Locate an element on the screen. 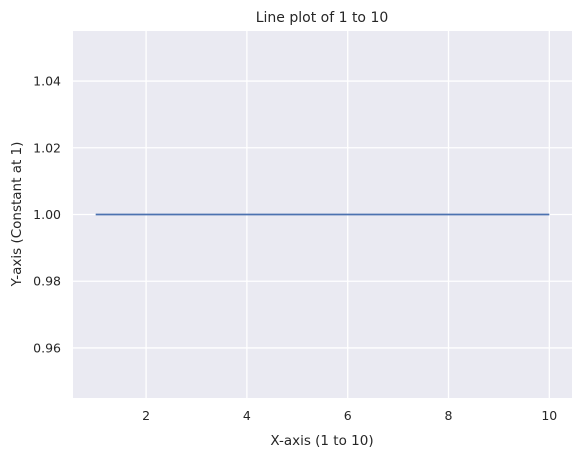 The image size is (579, 458). y-axis-label: Y-axis (Constant at 1) is located at coordinates (17, 215).